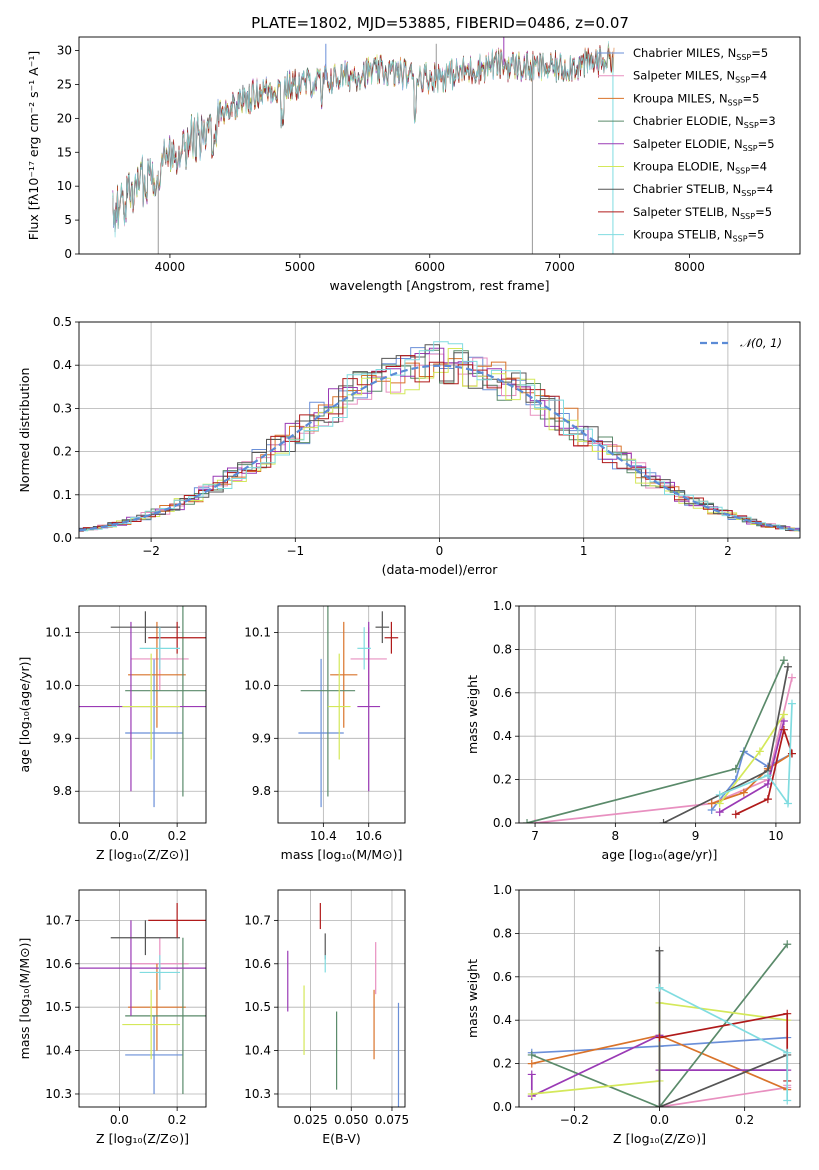  Describe the element at coordinates (440, 551) in the screenshot. I see `x-tick-label: 0` at that location.